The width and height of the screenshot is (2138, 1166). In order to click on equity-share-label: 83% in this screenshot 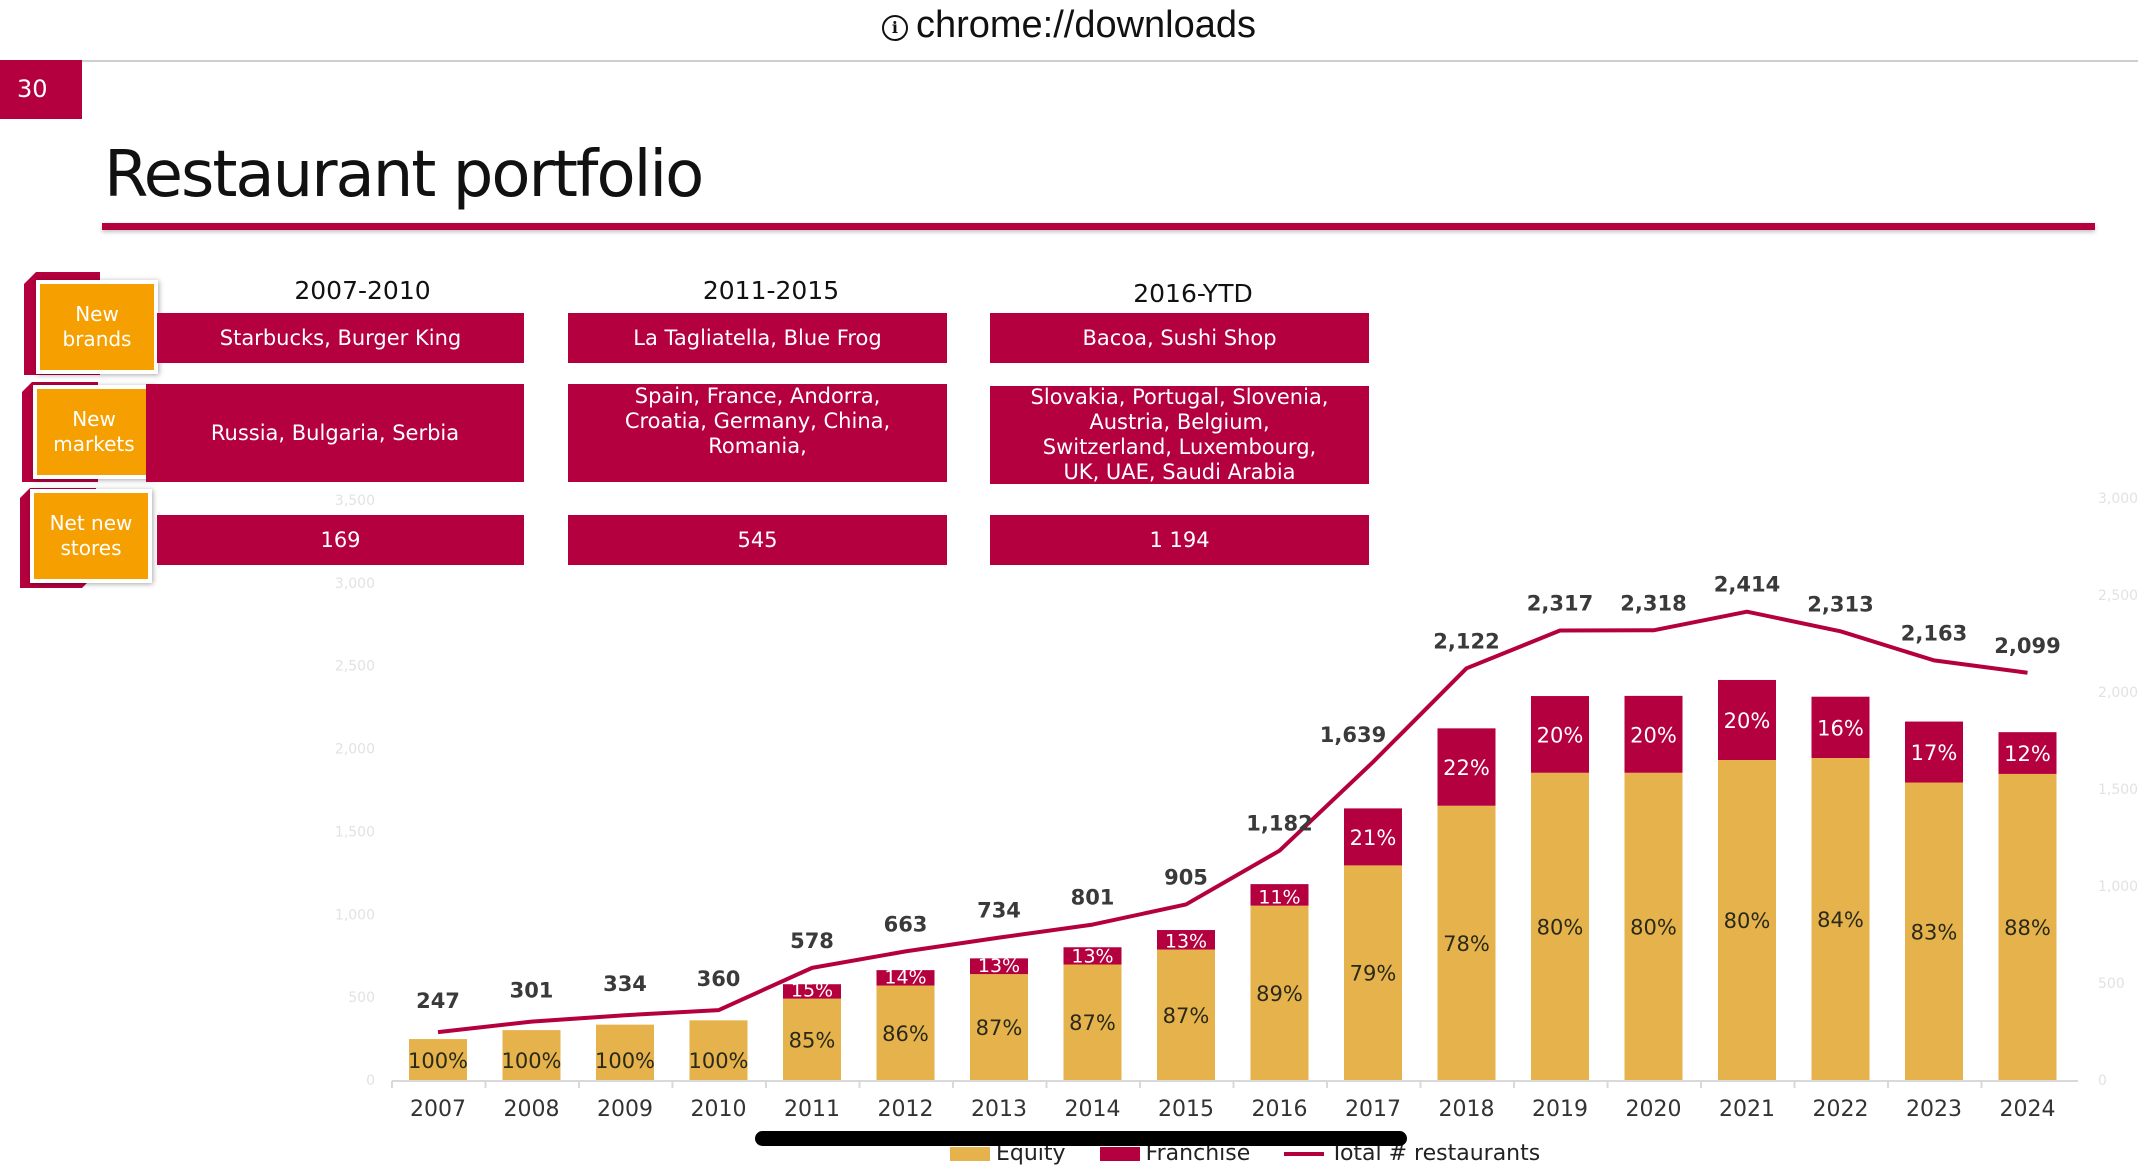, I will do `click(1934, 932)`.